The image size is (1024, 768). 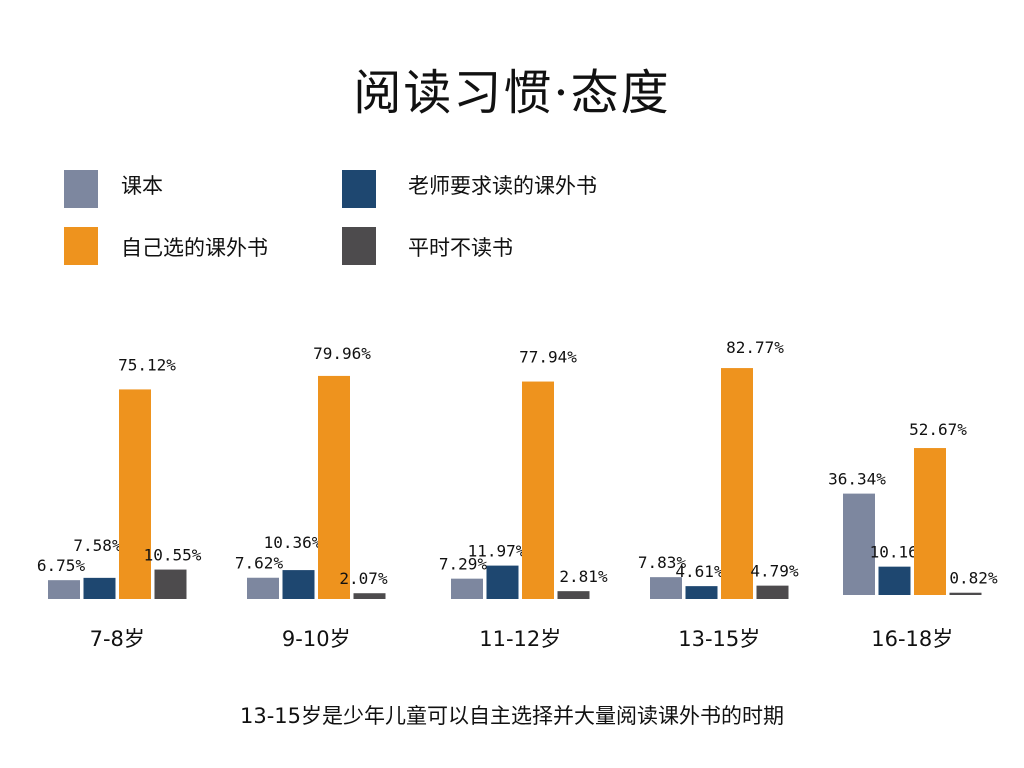 I want to click on category-label-4: 13-15岁, so click(x=719, y=639).